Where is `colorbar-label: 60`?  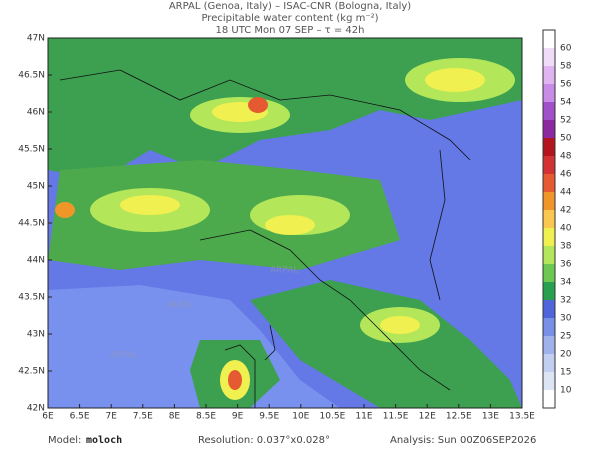 colorbar-label: 60 is located at coordinates (566, 49).